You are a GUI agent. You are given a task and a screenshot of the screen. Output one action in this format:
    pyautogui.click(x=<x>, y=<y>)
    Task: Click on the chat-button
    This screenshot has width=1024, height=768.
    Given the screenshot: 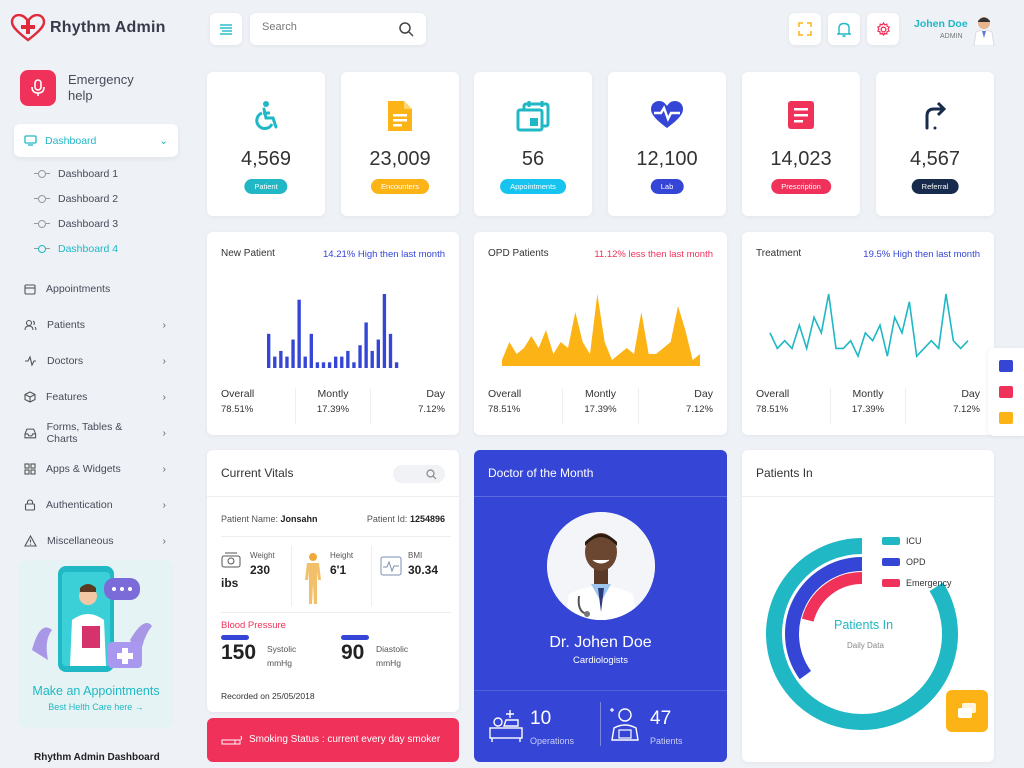 What is the action you would take?
    pyautogui.click(x=967, y=711)
    